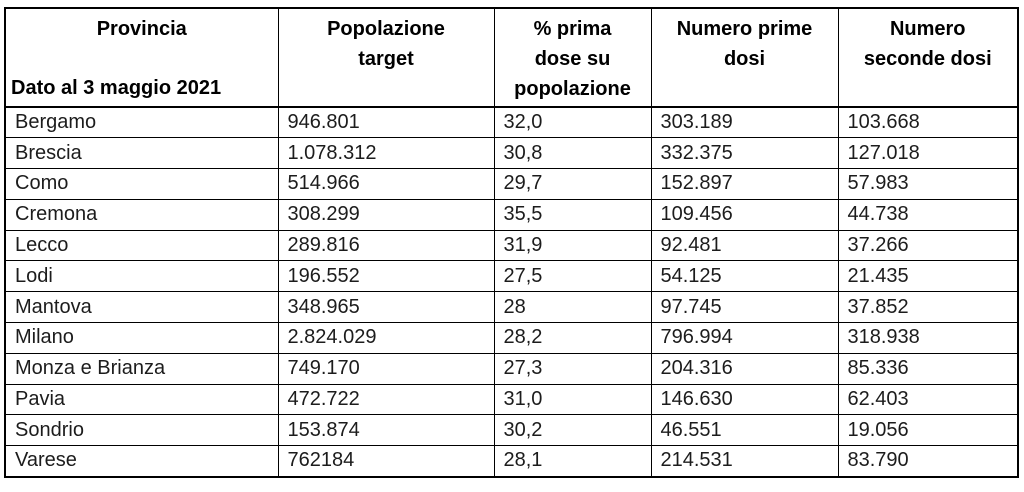  Describe the element at coordinates (141, 461) in the screenshot. I see `cell-provincia: Varese` at that location.